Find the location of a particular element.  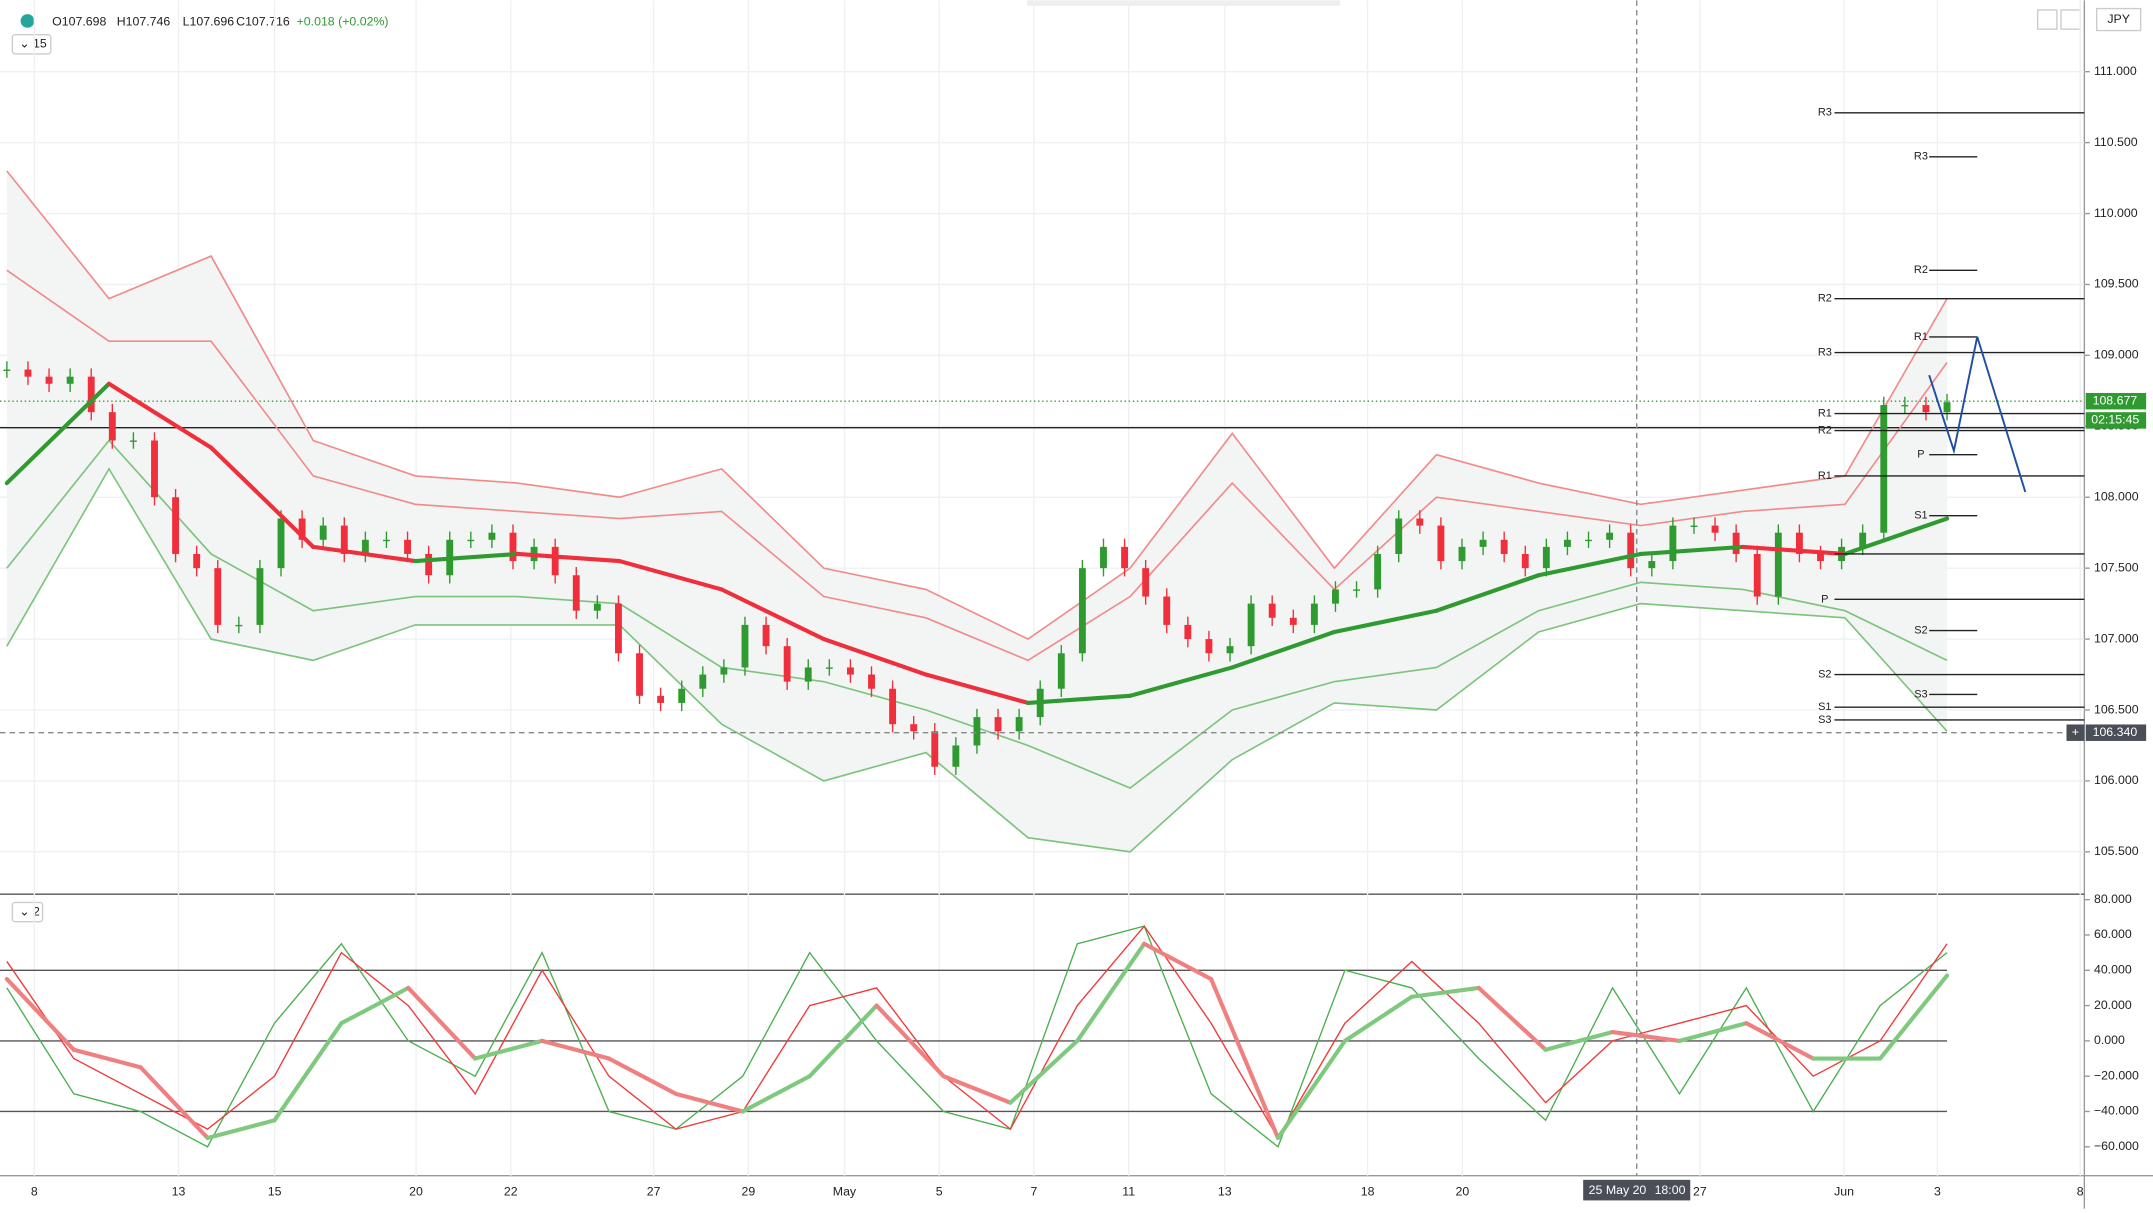

last-price-box is located at coordinates (2116, 401).